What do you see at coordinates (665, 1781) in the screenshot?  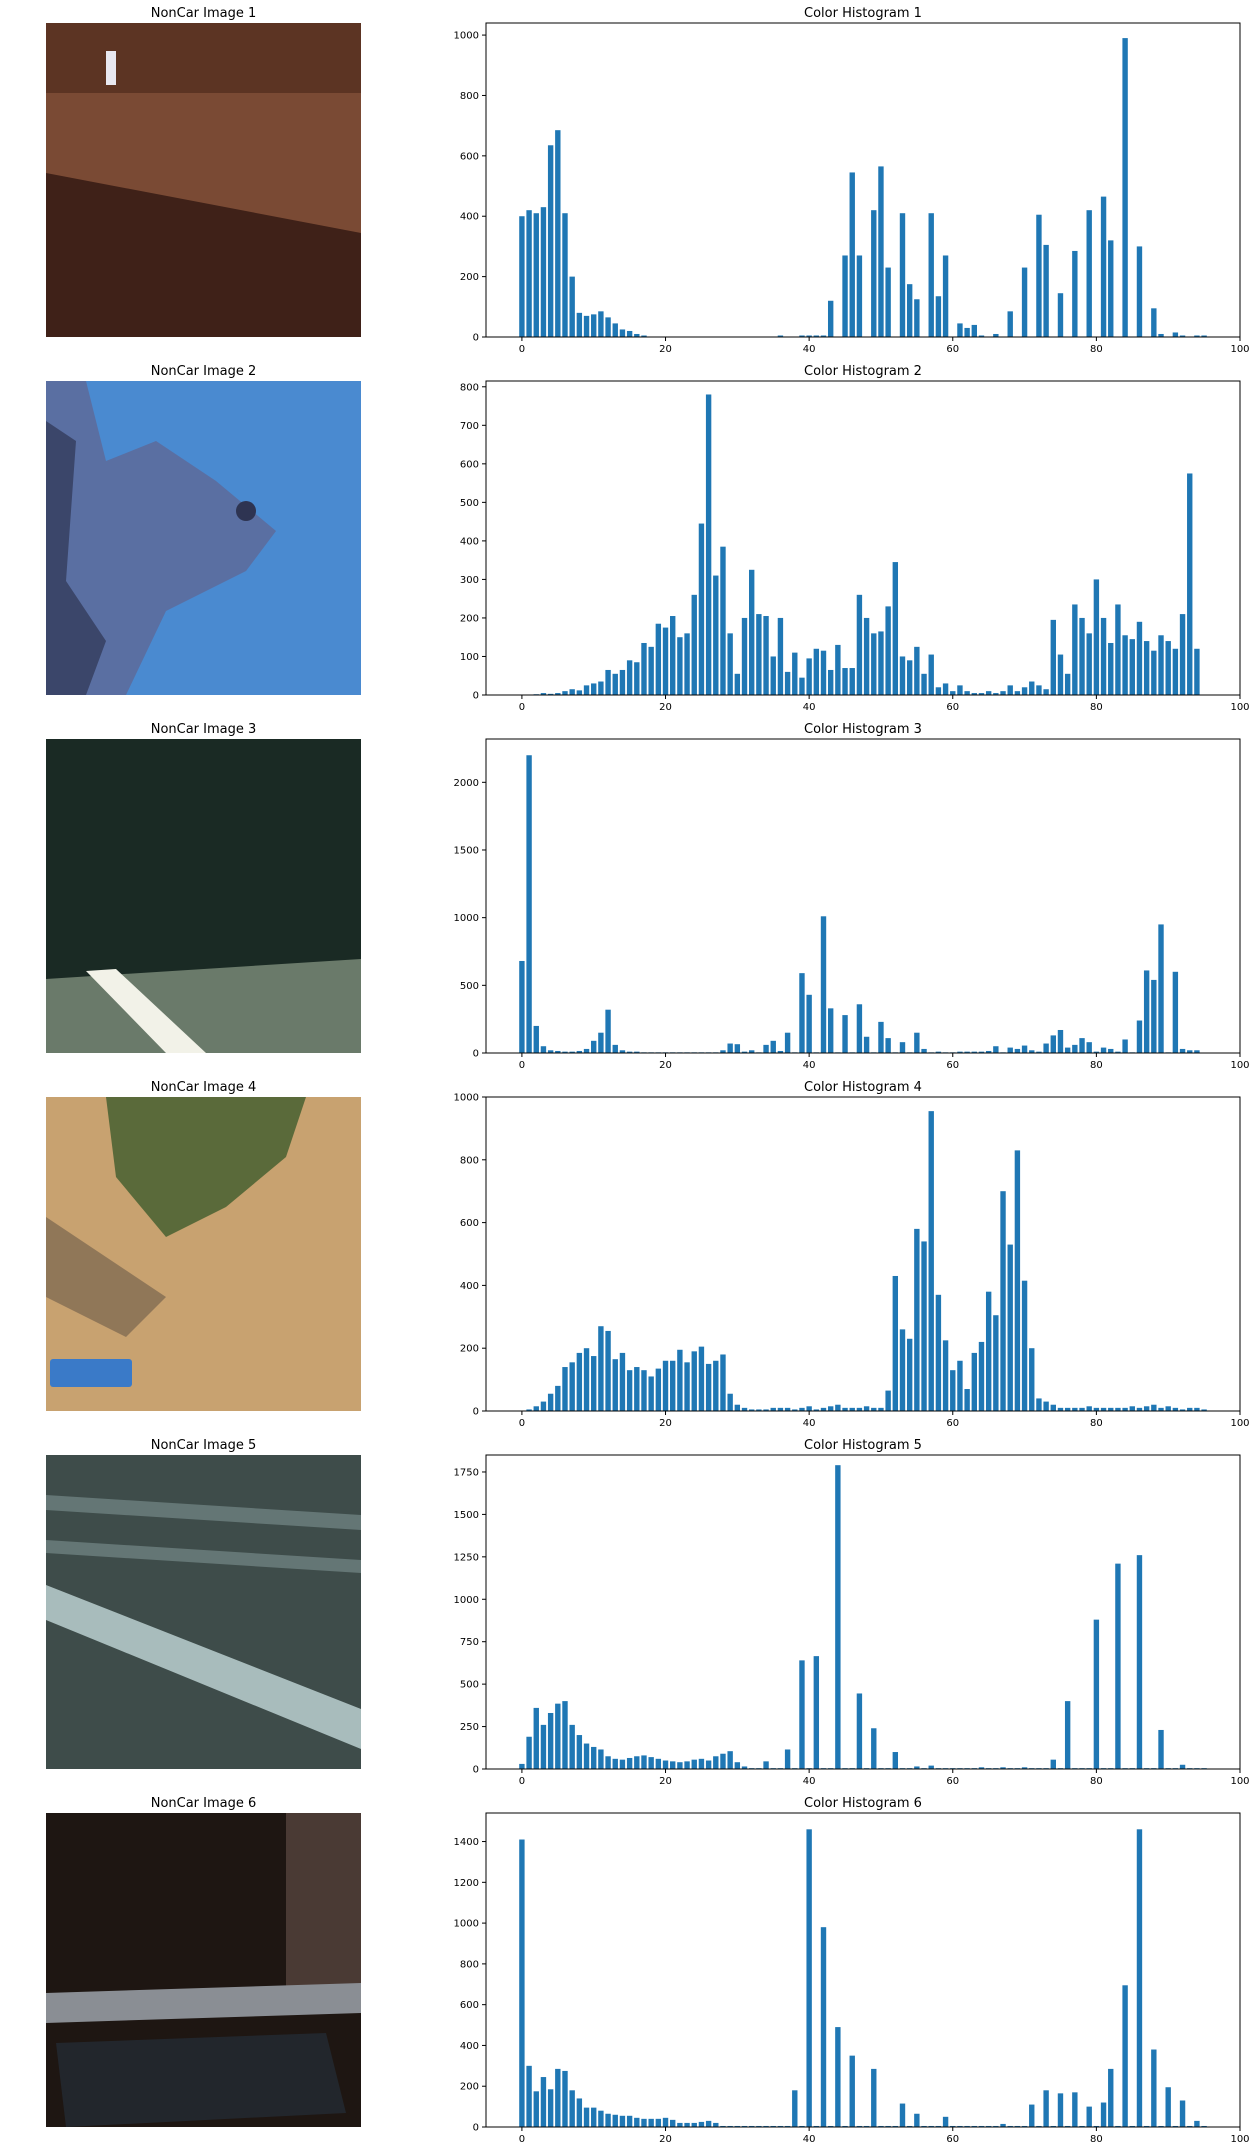 I see `x-tick-label: 20` at bounding box center [665, 1781].